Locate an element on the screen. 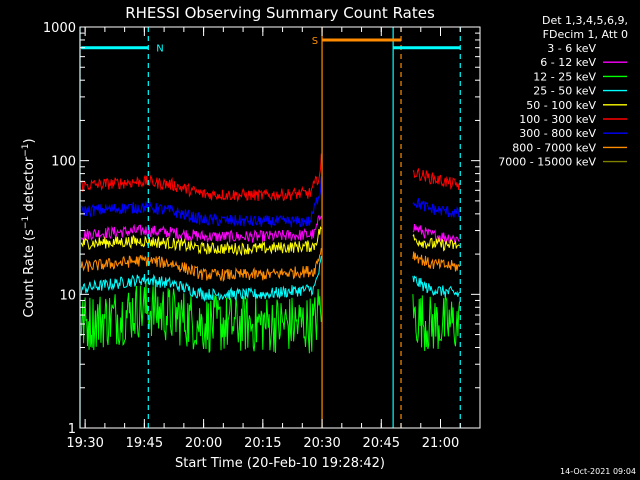  y-tick-label-100: 100 is located at coordinates (63, 162).